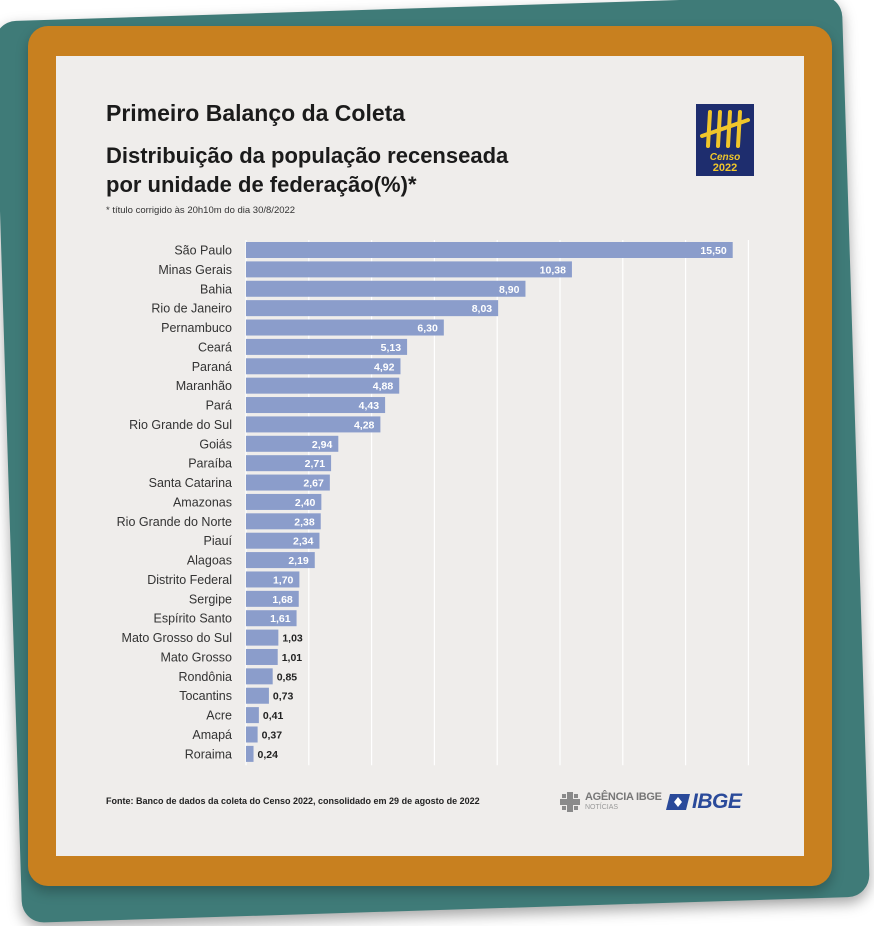  Describe the element at coordinates (725, 157) in the screenshot. I see `censo-word: Censo` at that location.